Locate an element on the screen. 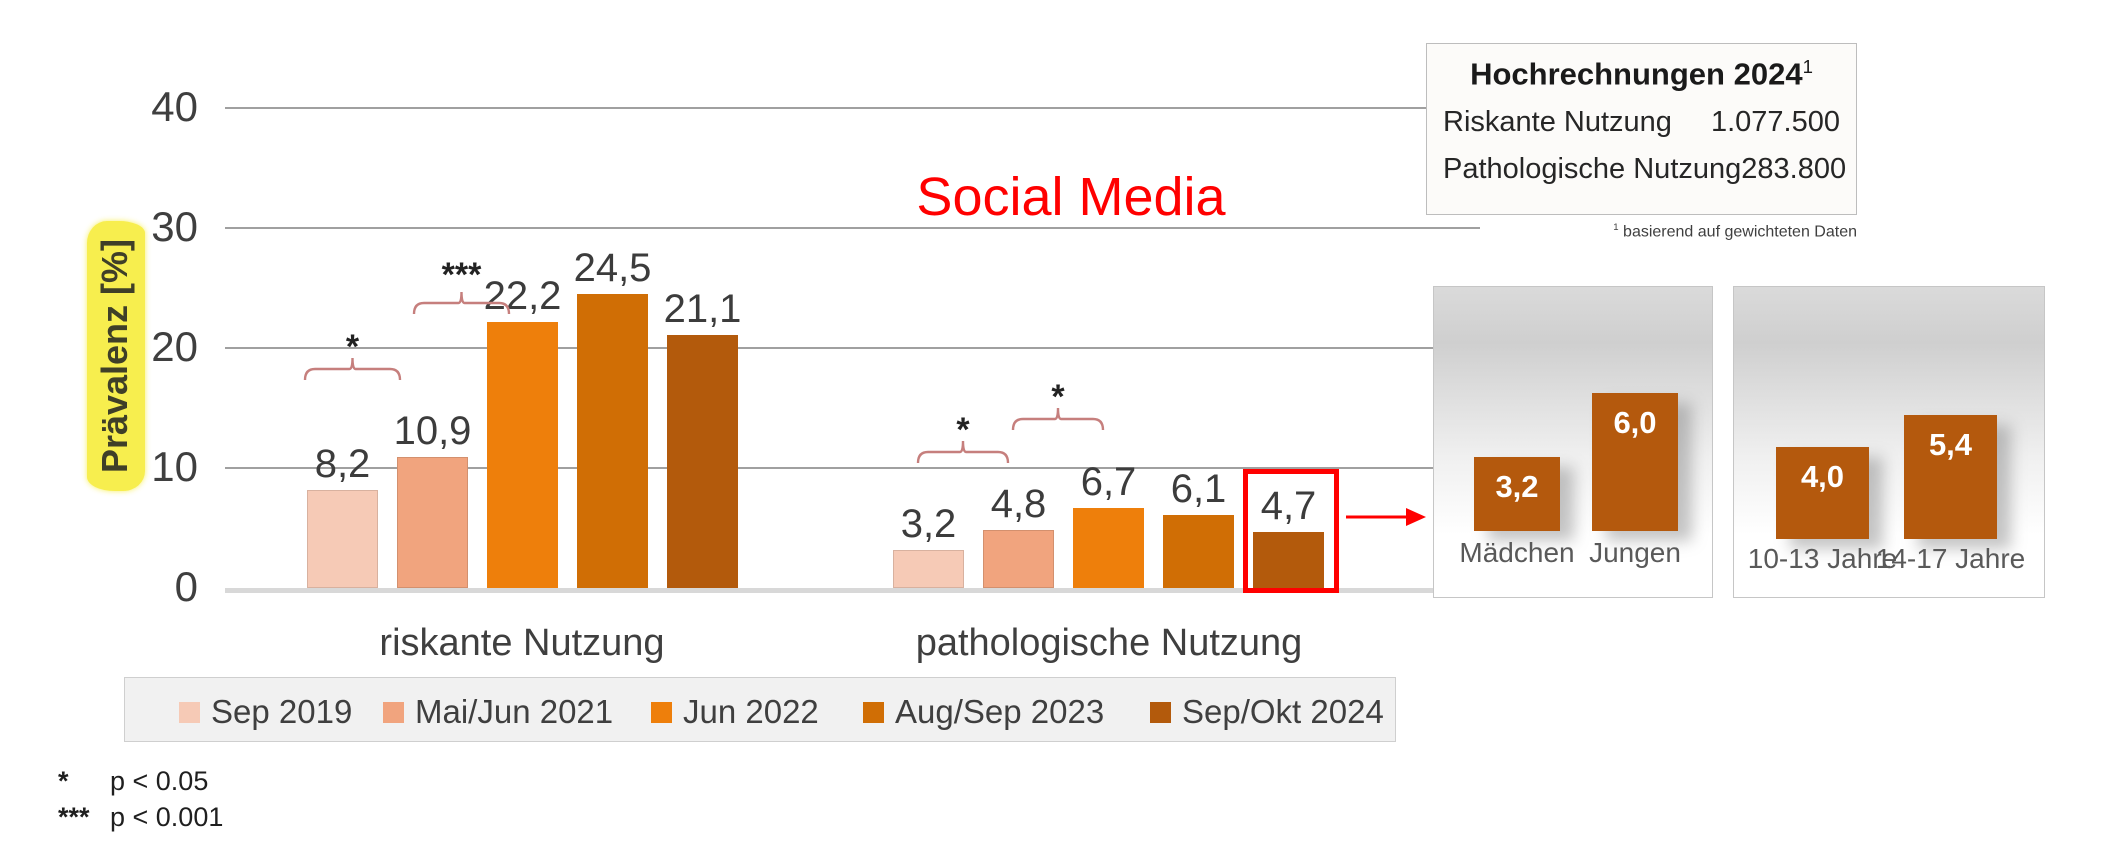 Image resolution: width=2105 pixels, height=848 pixels. y-tick-label: 10 is located at coordinates (174, 466).